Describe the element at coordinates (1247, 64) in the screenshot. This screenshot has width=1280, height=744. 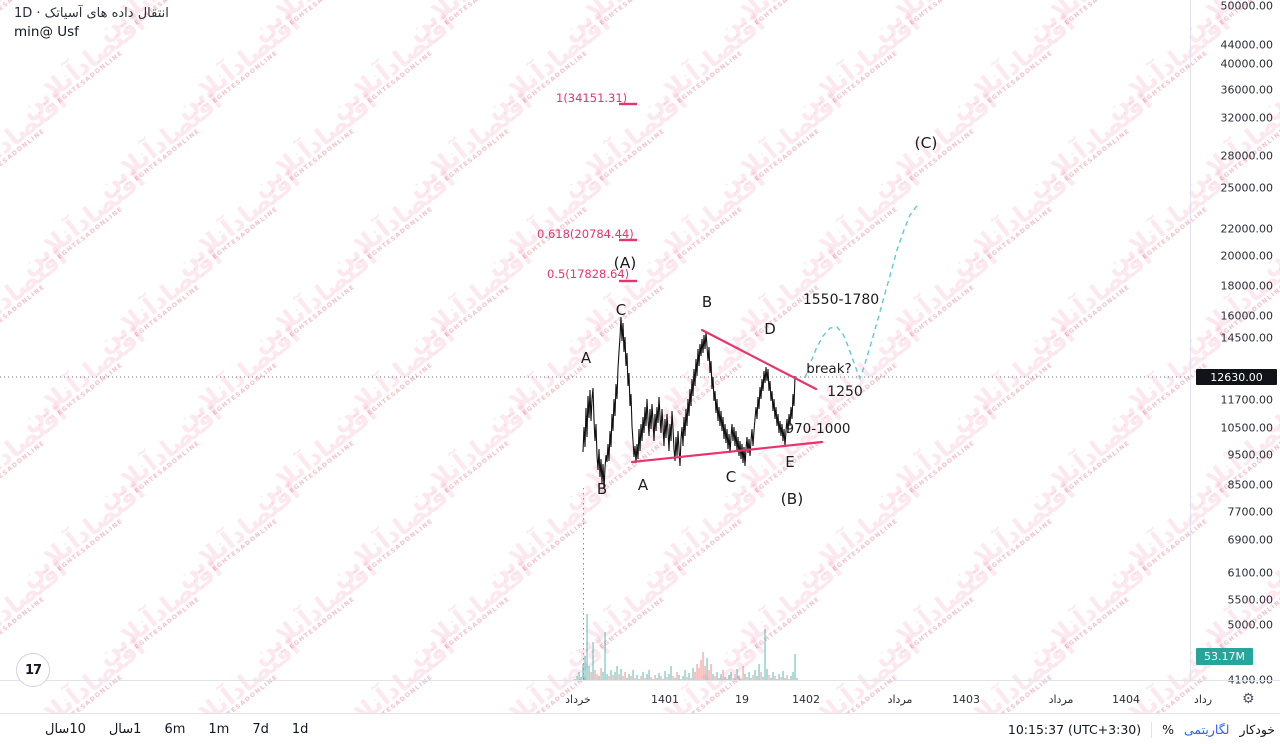
I see `price-tick: 40000.00` at that location.